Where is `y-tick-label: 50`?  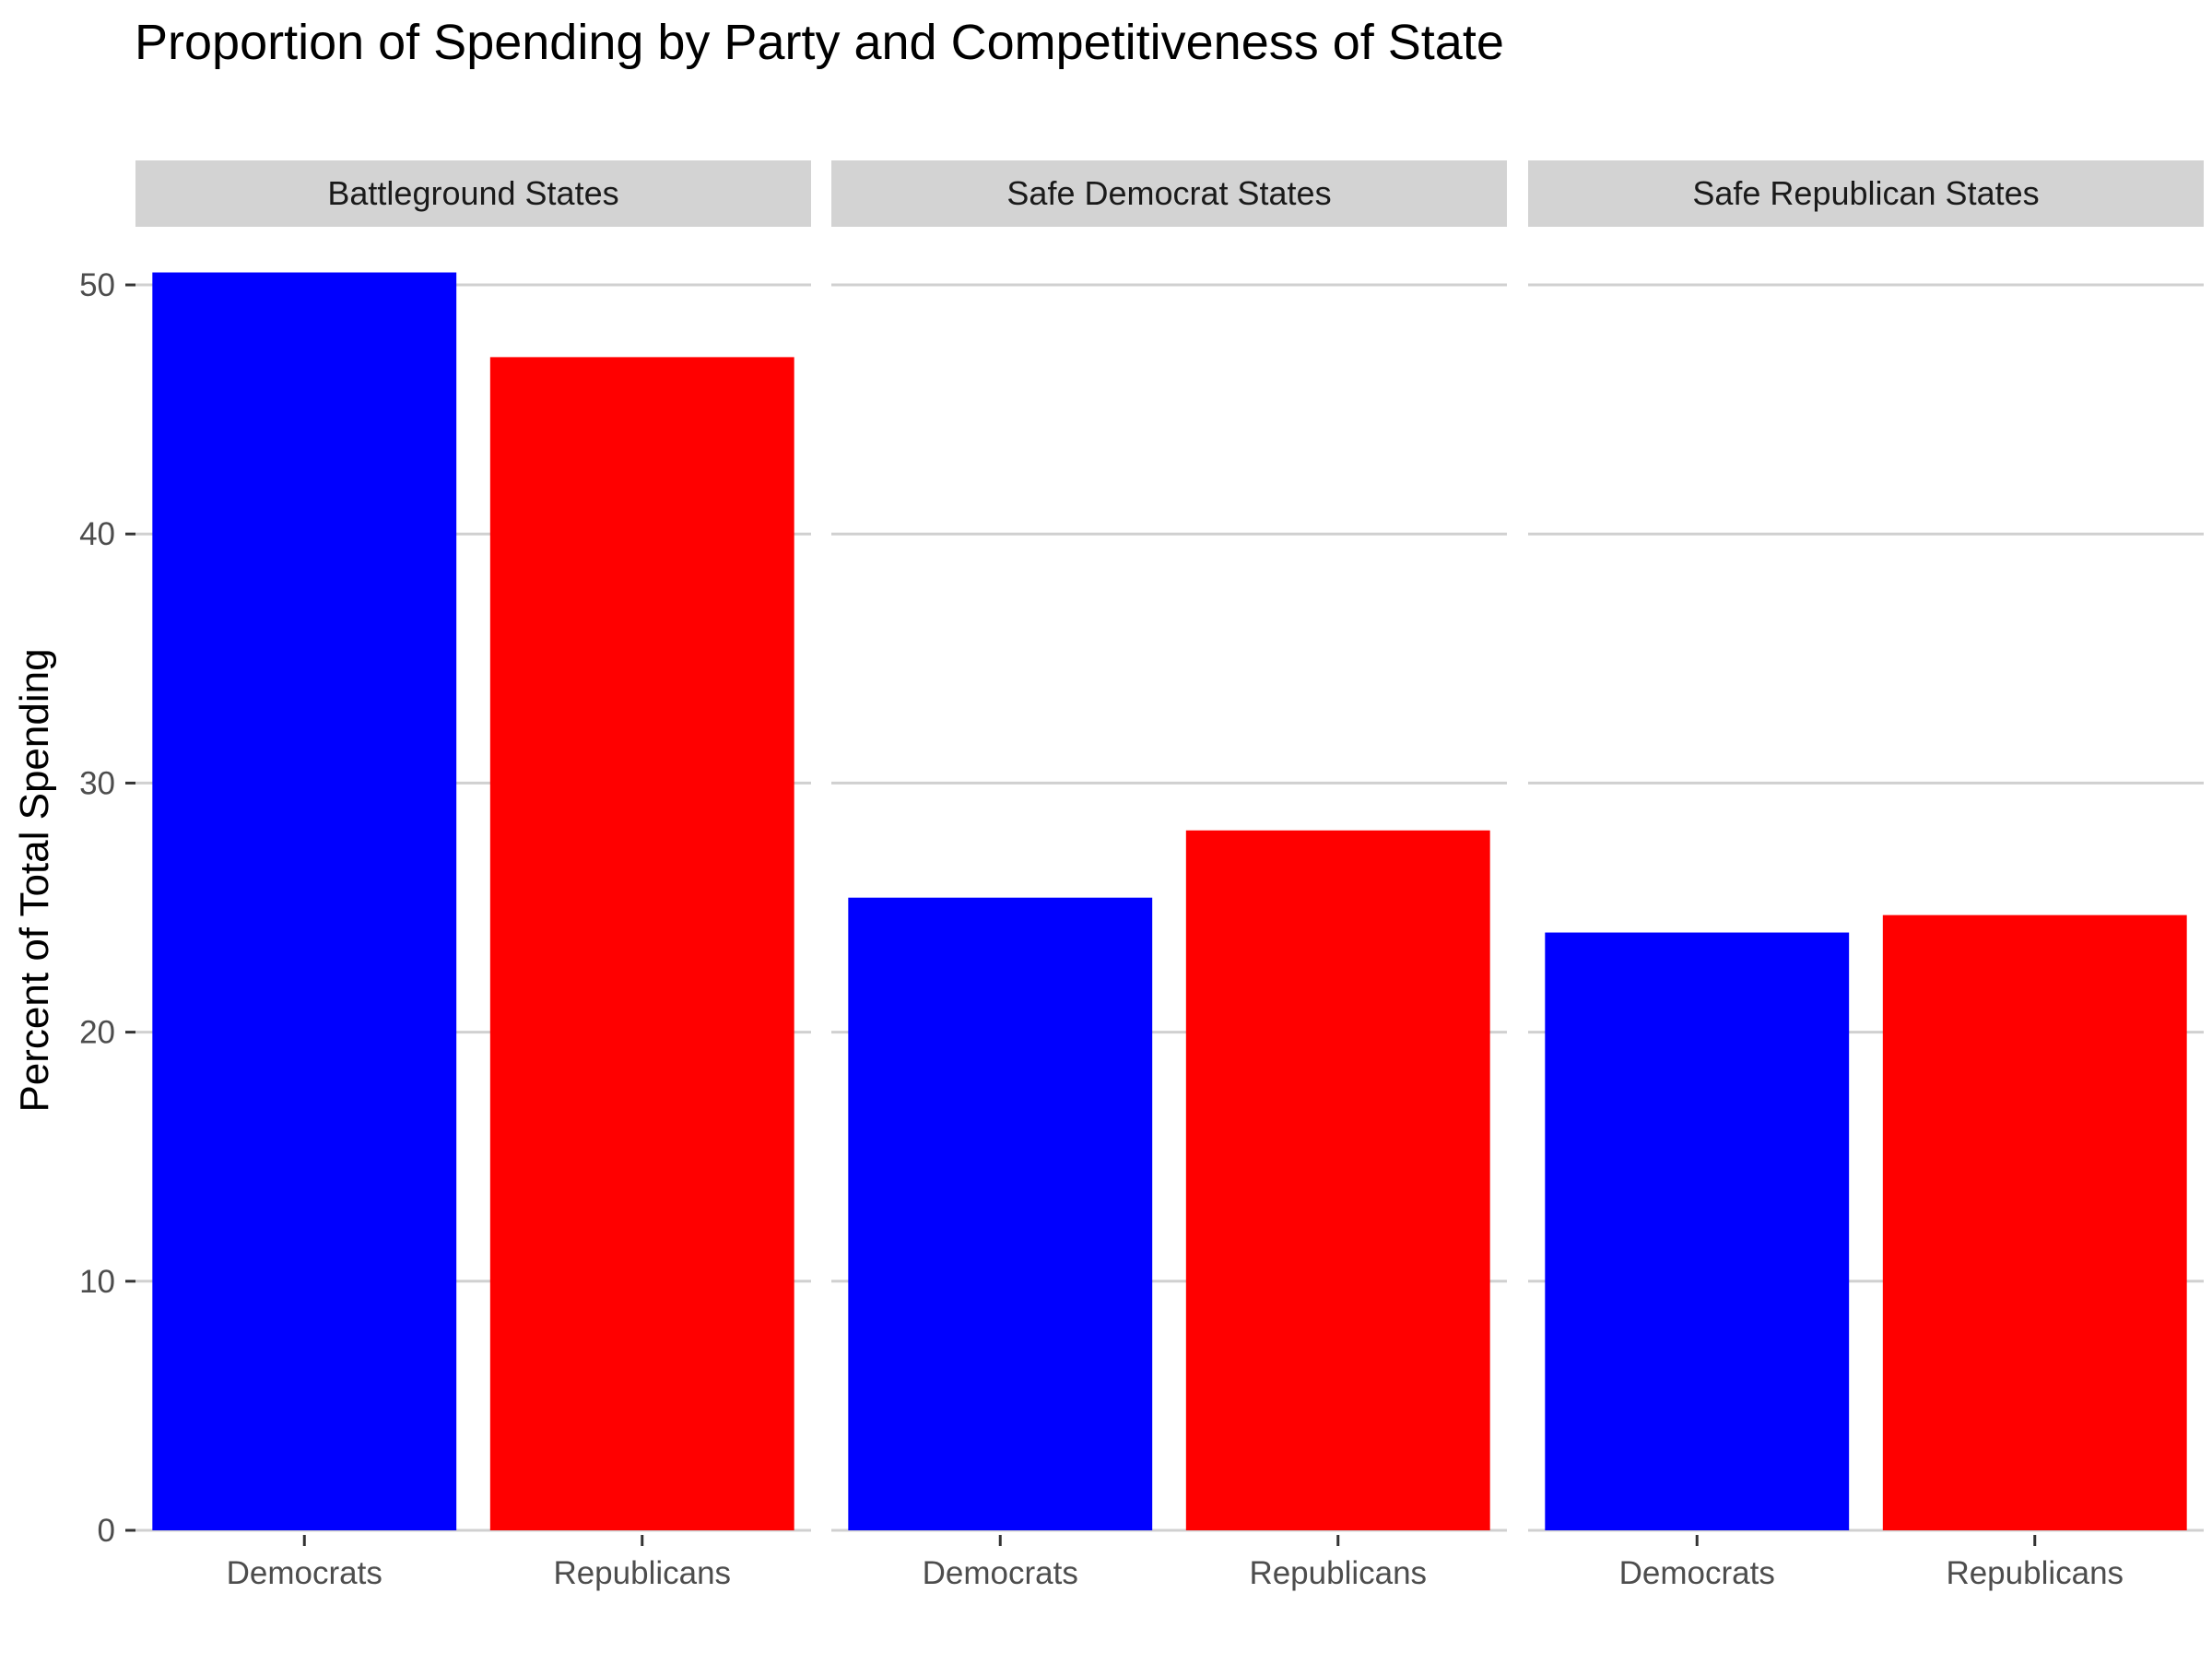 y-tick-label: 50 is located at coordinates (97, 285).